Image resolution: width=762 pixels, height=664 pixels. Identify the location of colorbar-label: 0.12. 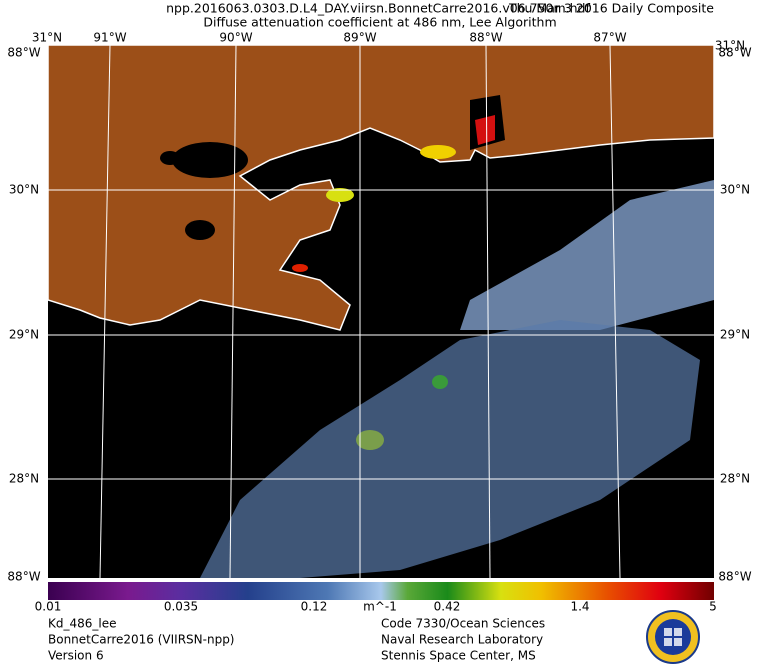
(314, 607).